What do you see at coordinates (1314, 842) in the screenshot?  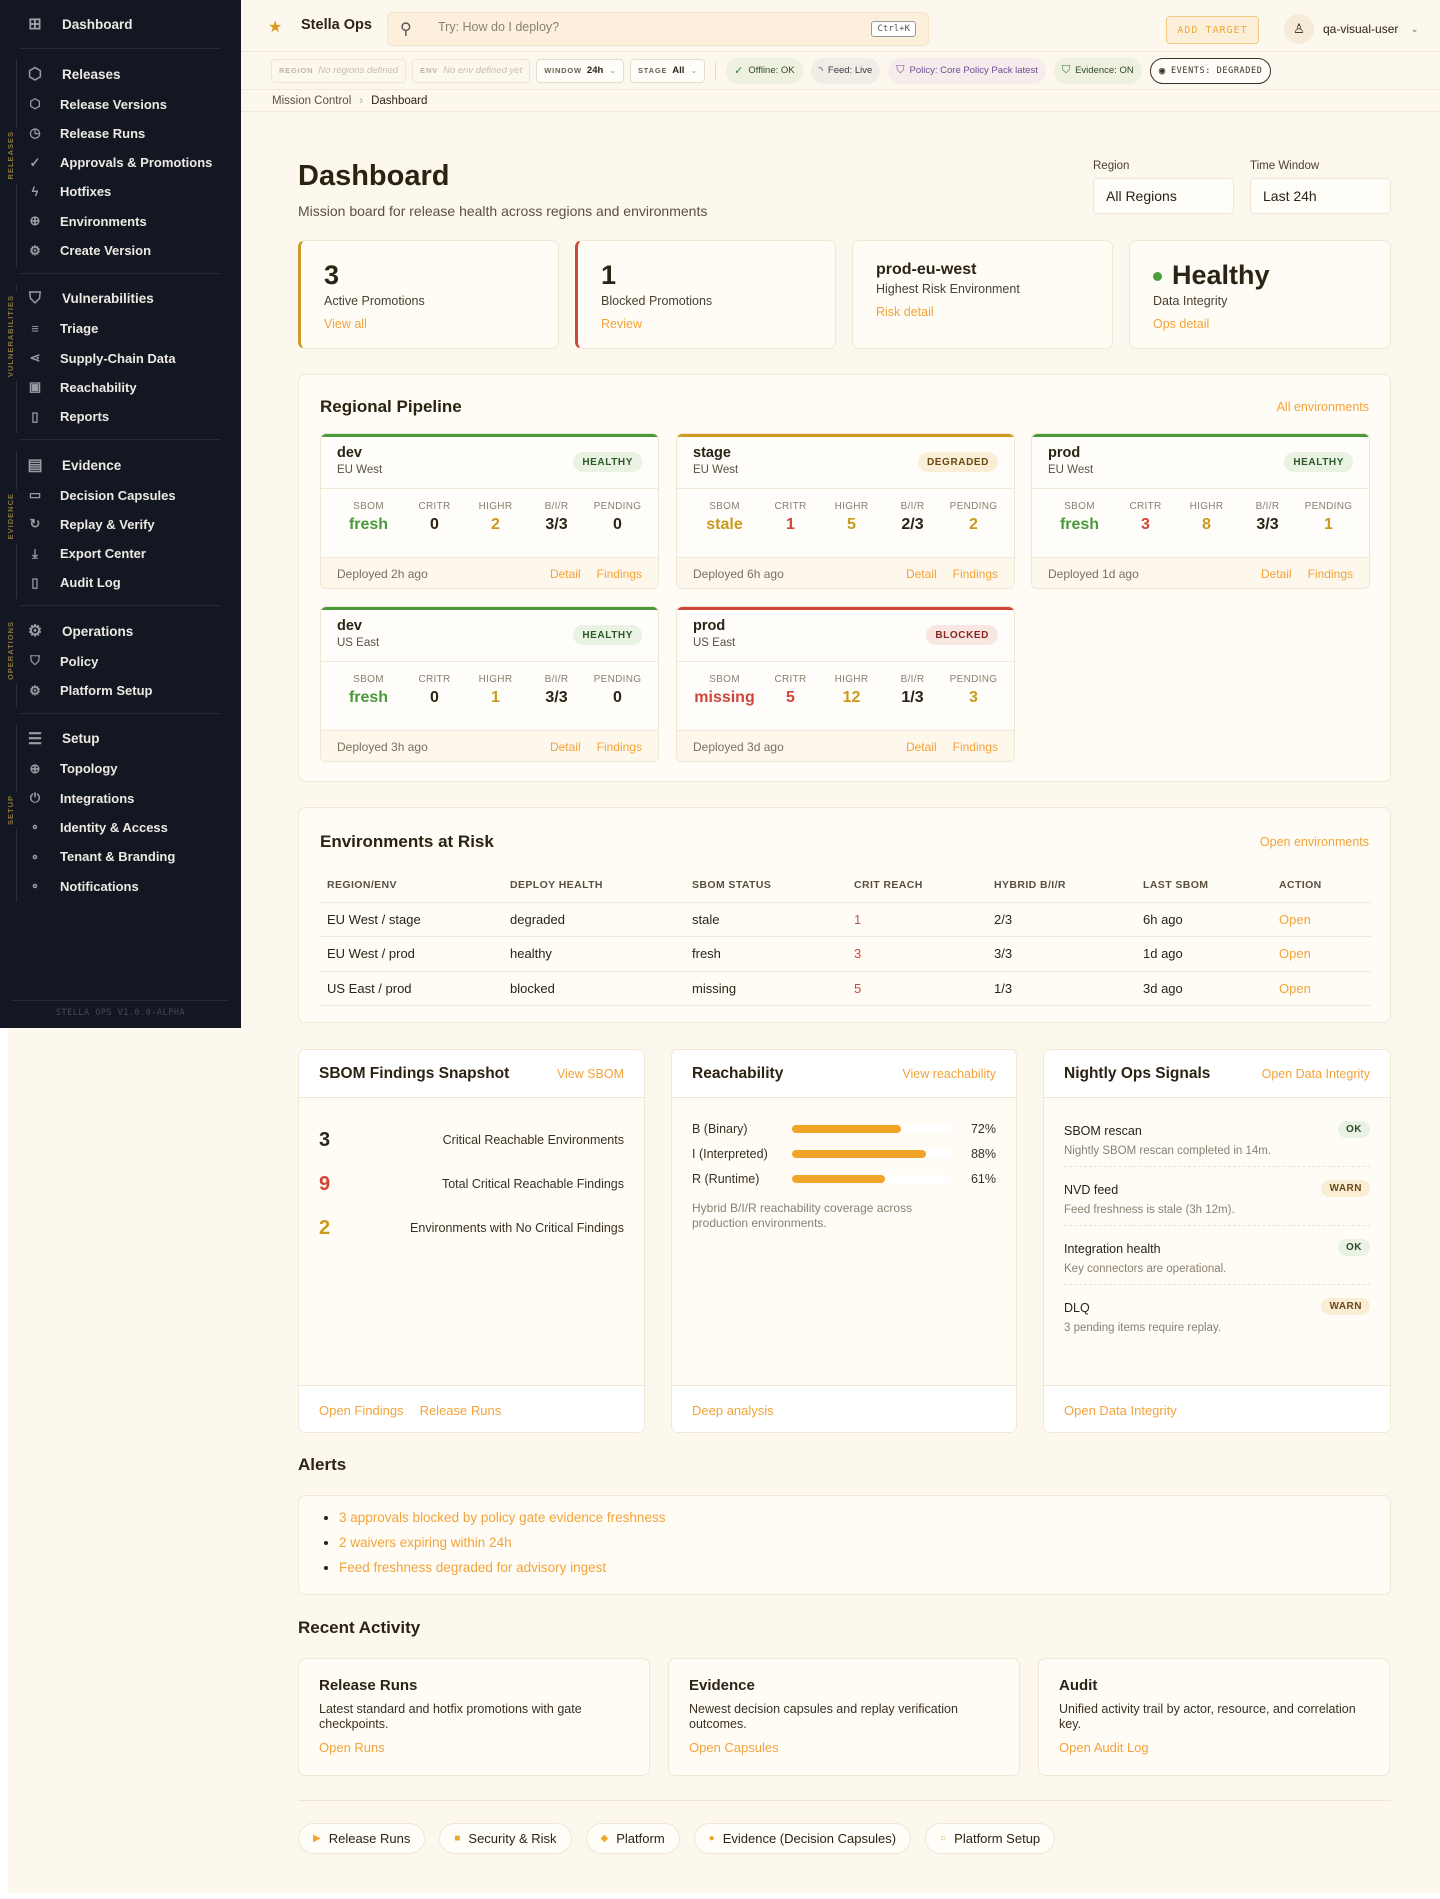 I see `open-environments-link: Open environments` at bounding box center [1314, 842].